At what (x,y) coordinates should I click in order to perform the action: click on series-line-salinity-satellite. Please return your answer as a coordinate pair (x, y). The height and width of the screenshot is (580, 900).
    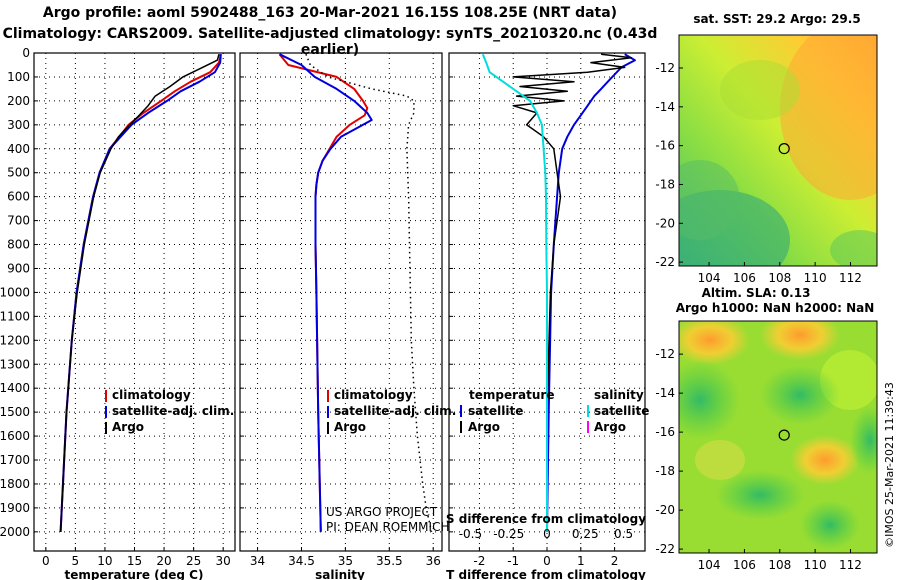
    Looking at the image, I should click on (514, 292).